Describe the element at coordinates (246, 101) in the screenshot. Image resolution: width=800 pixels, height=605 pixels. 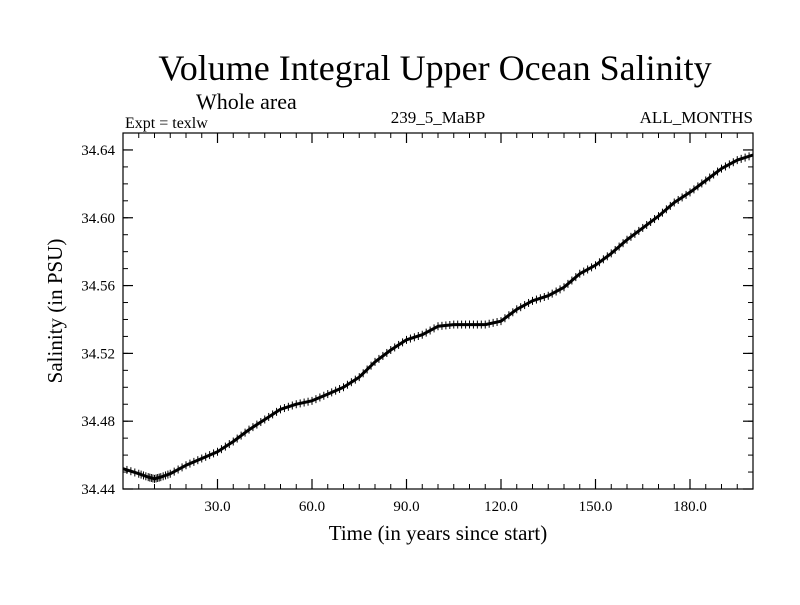
I see `chart-subtitle: Whole area` at that location.